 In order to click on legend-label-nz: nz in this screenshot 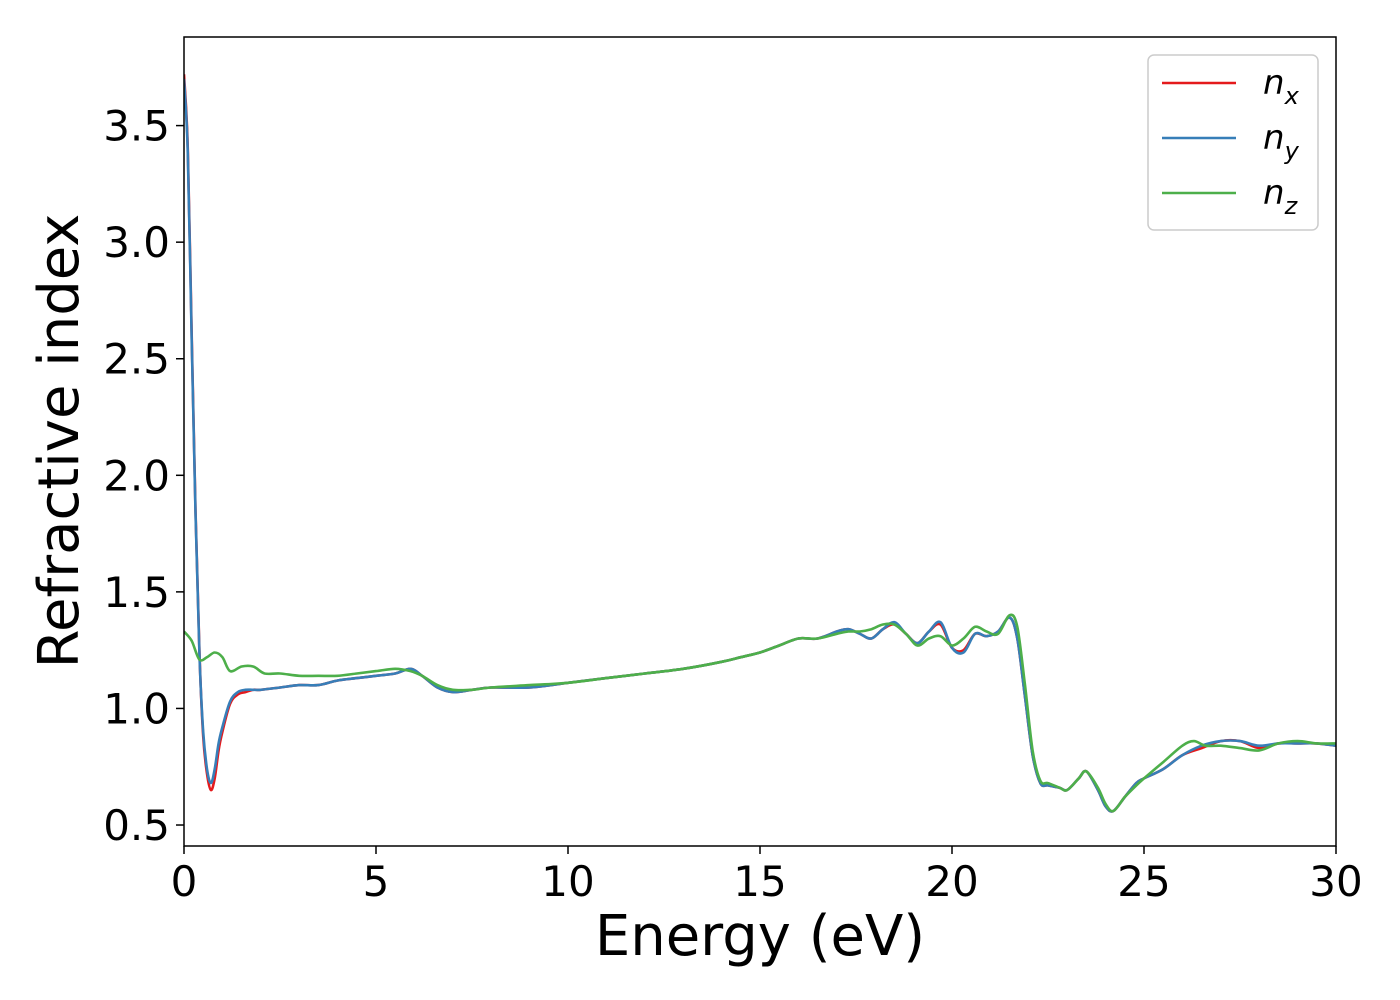, I will do `click(1281, 196)`.